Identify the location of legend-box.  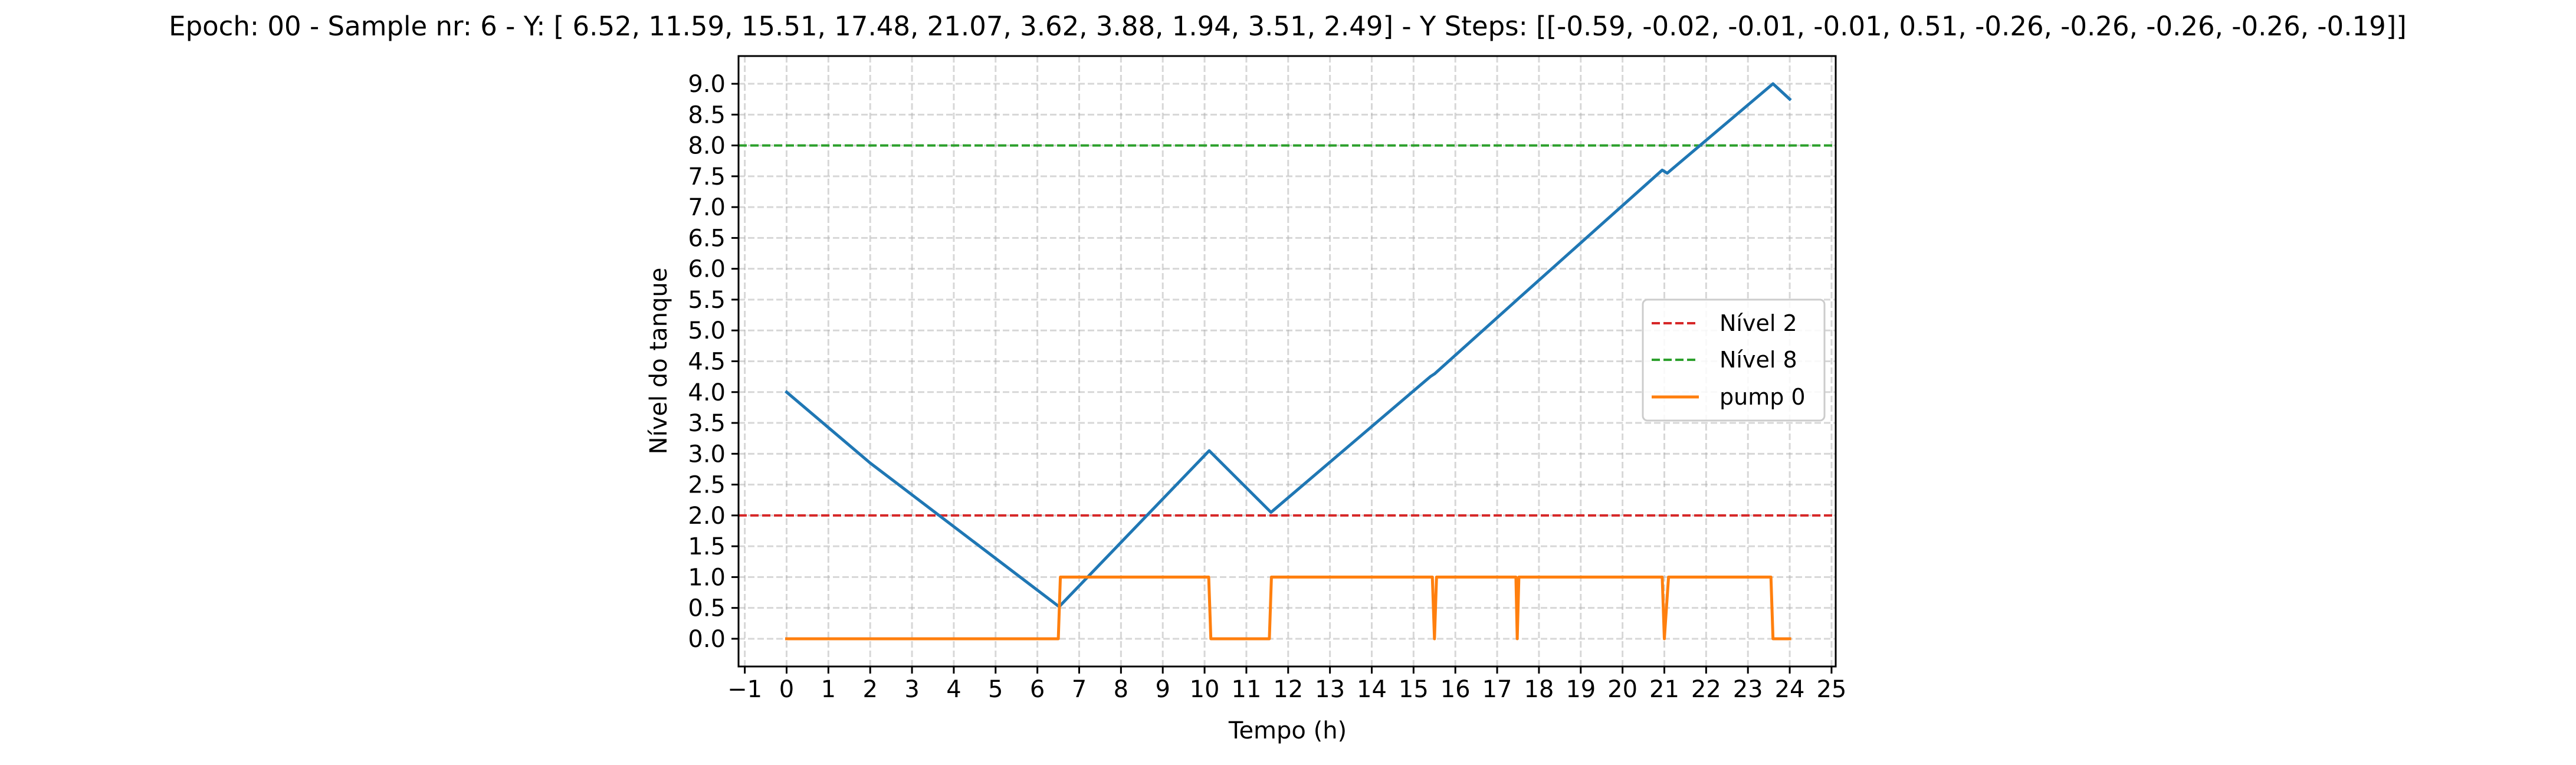
(1734, 360).